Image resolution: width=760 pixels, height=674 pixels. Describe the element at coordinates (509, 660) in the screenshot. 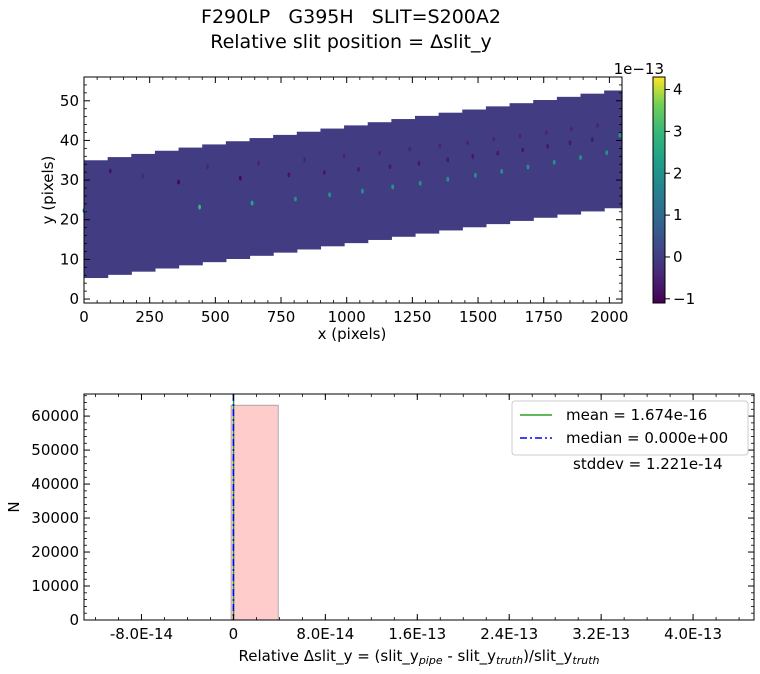

I see `xlabel-sub-truth1: truth` at that location.